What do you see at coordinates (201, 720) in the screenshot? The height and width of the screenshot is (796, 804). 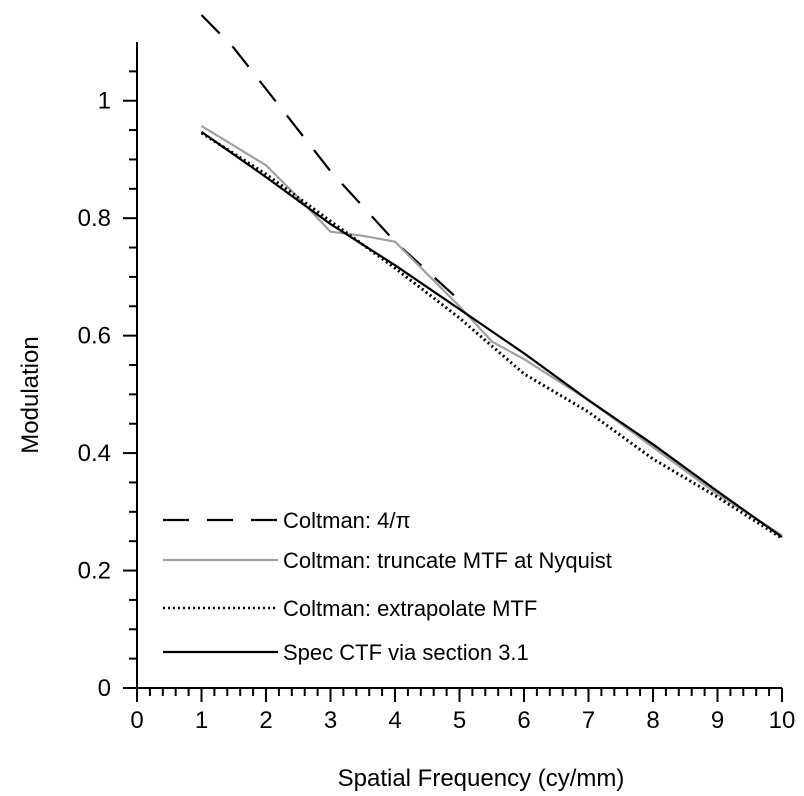 I see `x-tick-label: 1` at bounding box center [201, 720].